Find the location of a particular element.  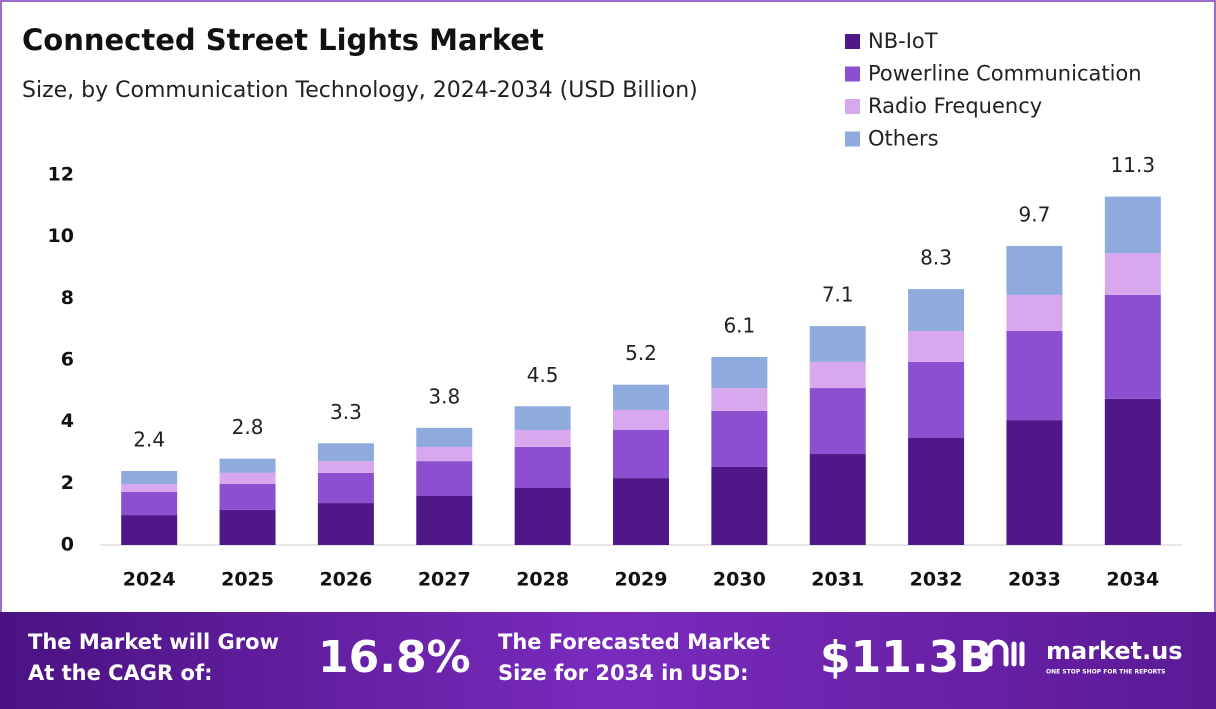

total-label: 4.5 is located at coordinates (543, 375).